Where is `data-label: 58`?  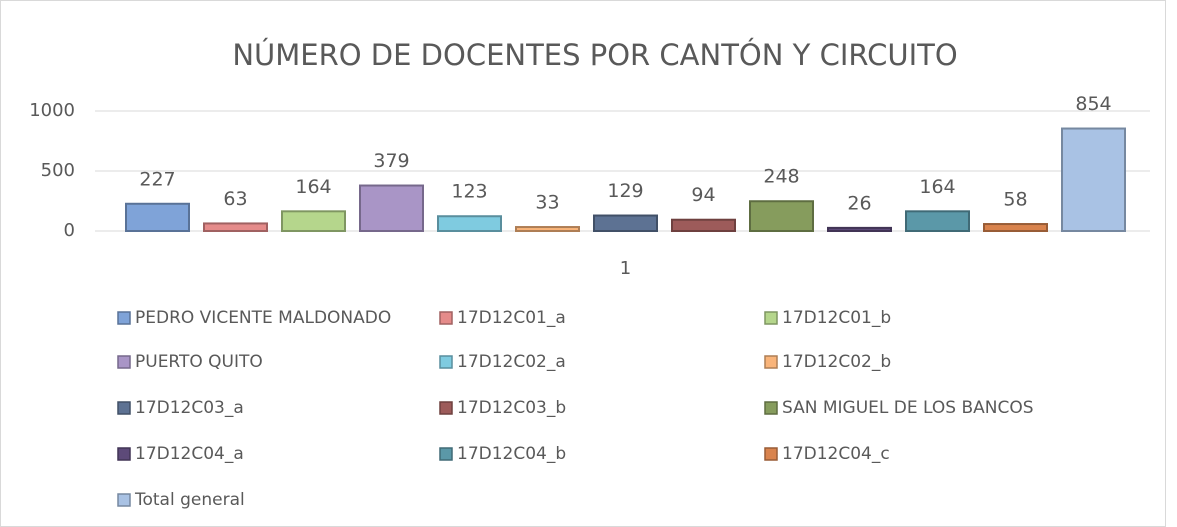 data-label: 58 is located at coordinates (1015, 200).